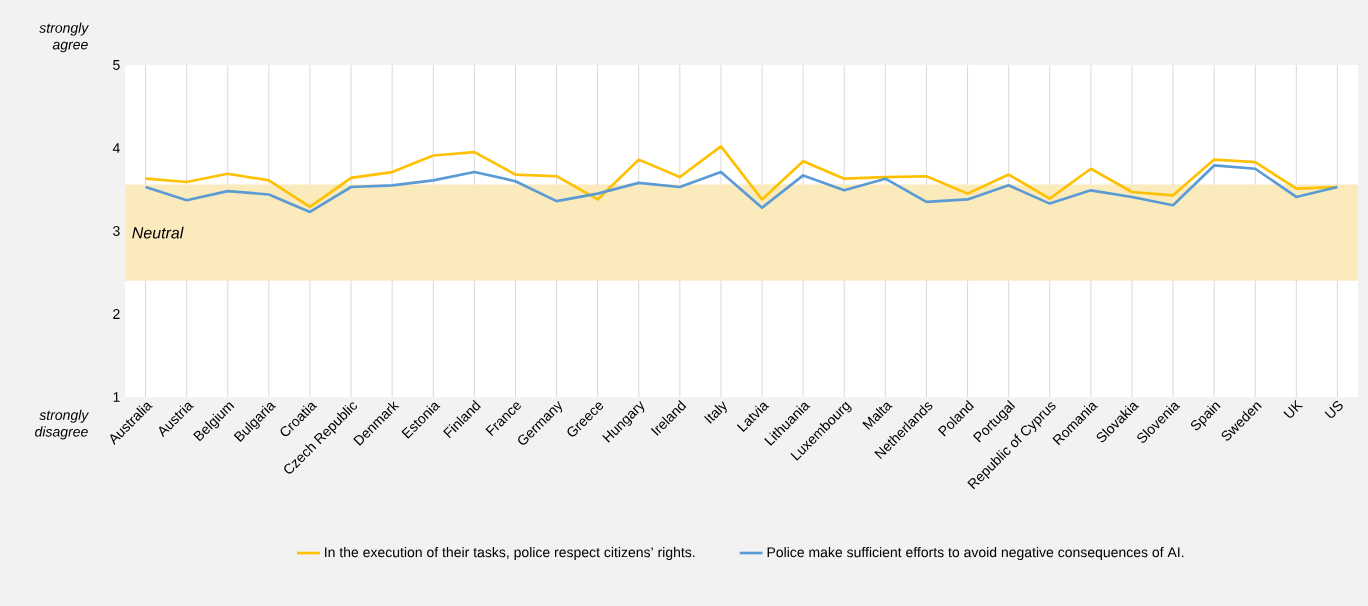  I want to click on y-tick-label: 2, so click(116, 314).